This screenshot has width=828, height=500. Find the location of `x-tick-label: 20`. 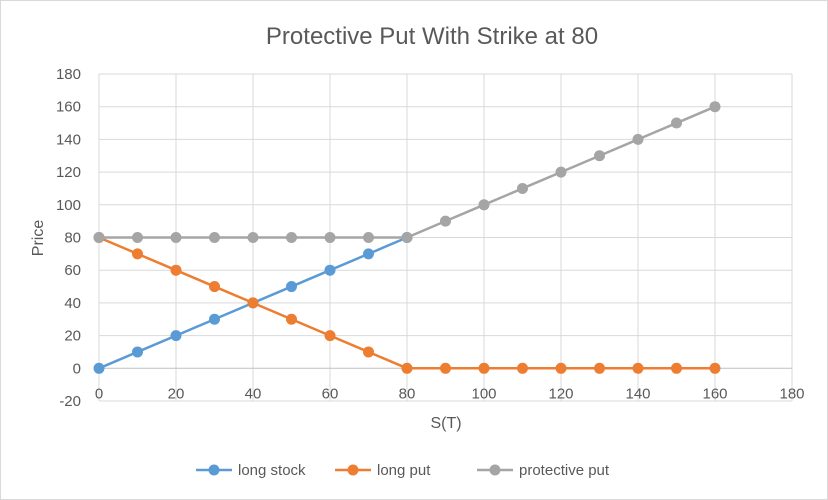

x-tick-label: 20 is located at coordinates (176, 393).